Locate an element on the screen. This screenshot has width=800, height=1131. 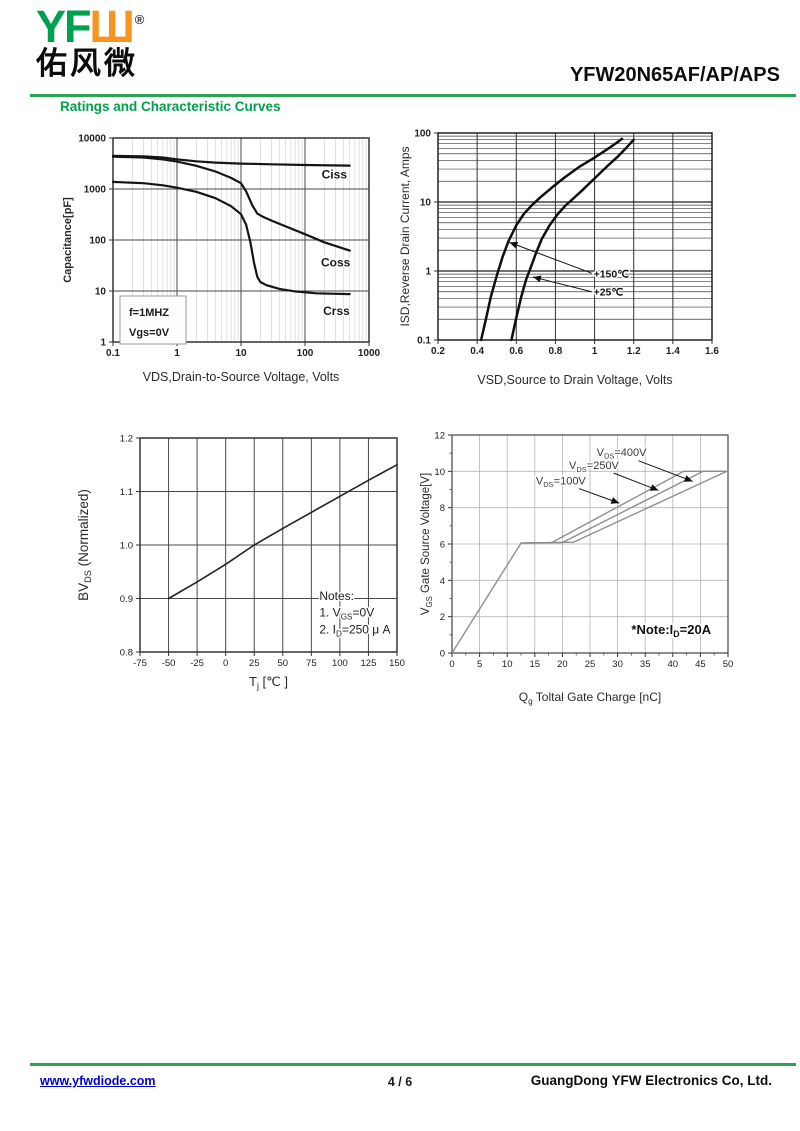
svg-text: 5 is located at coordinates (479, 664).